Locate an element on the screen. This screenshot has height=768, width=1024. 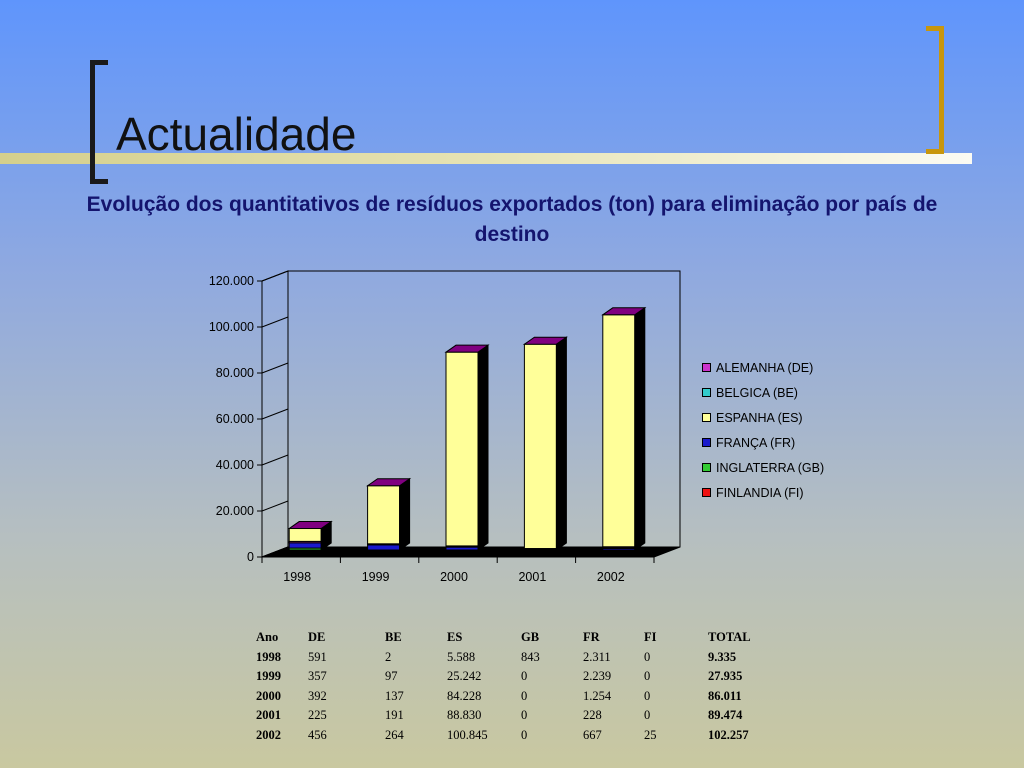
y-tick-label: 60.000 is located at coordinates (235, 419).